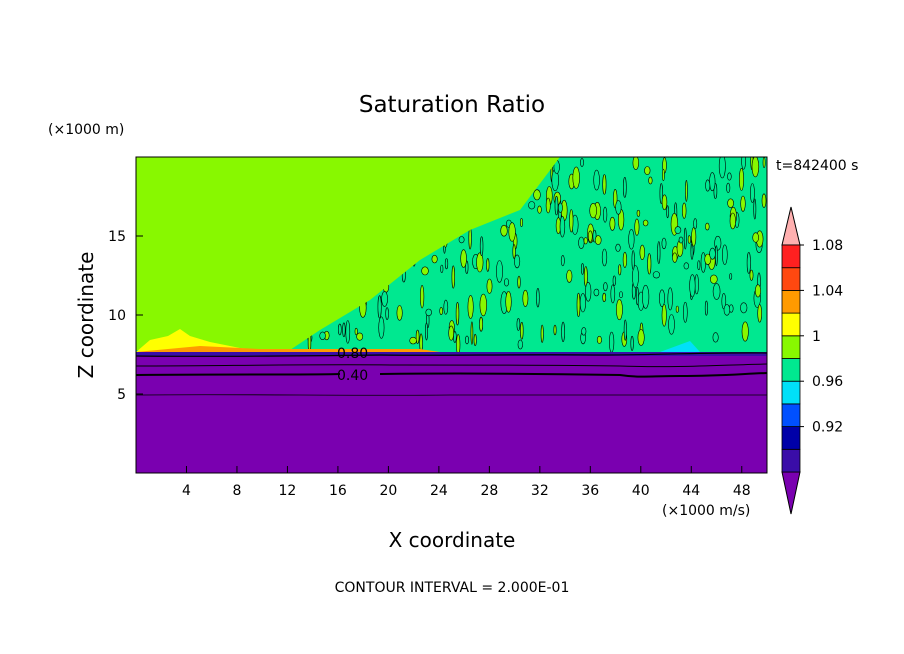  What do you see at coordinates (827, 291) in the screenshot?
I see `colorbar-label: 1.04` at bounding box center [827, 291].